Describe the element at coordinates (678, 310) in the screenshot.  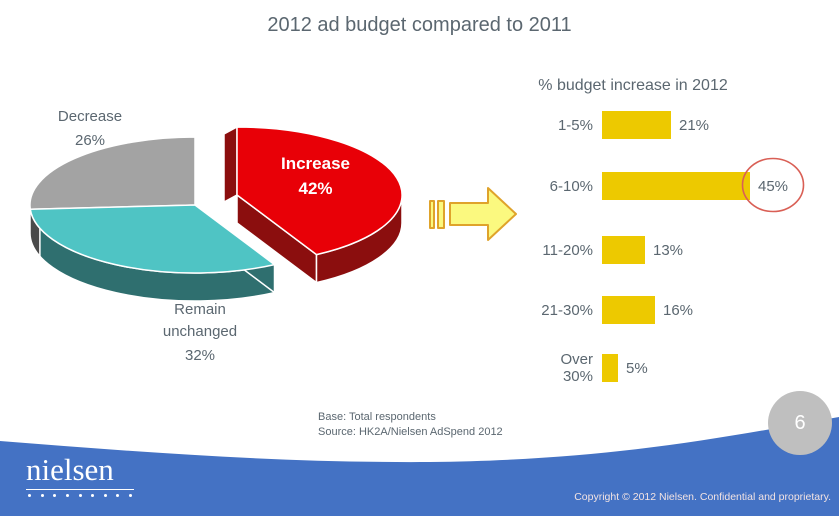
I see `bar-value-label: 16%` at that location.